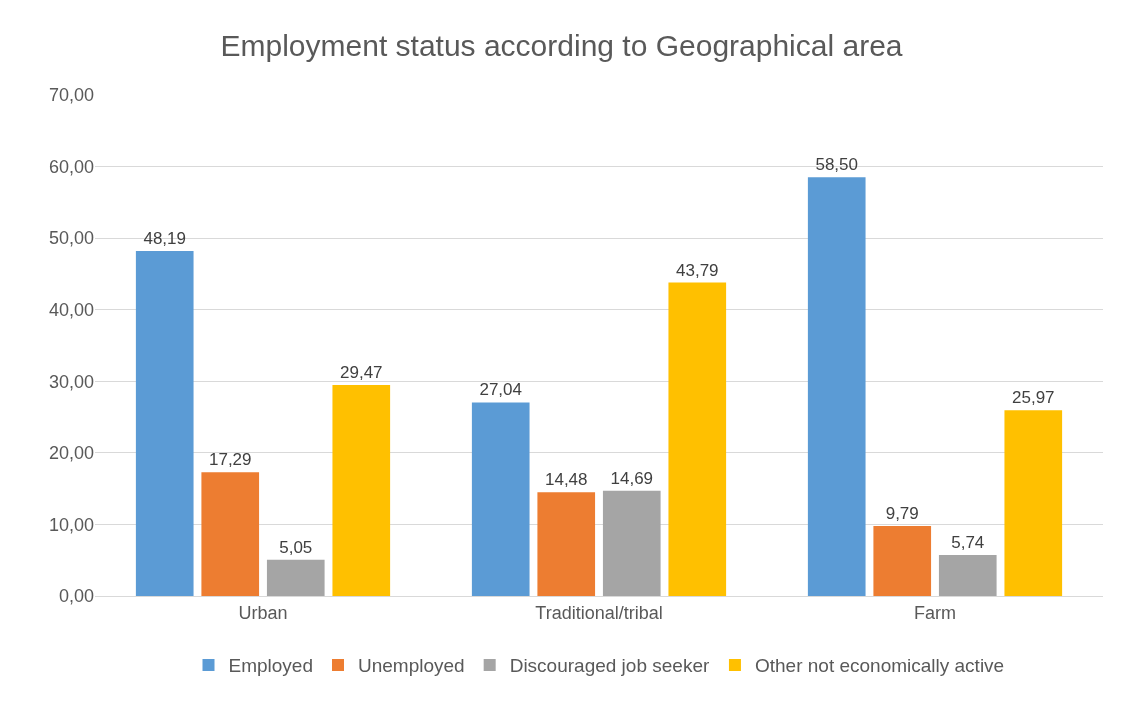 This screenshot has width=1123, height=706. Describe the element at coordinates (968, 542) in the screenshot. I see `data-label: 5,74` at that location.